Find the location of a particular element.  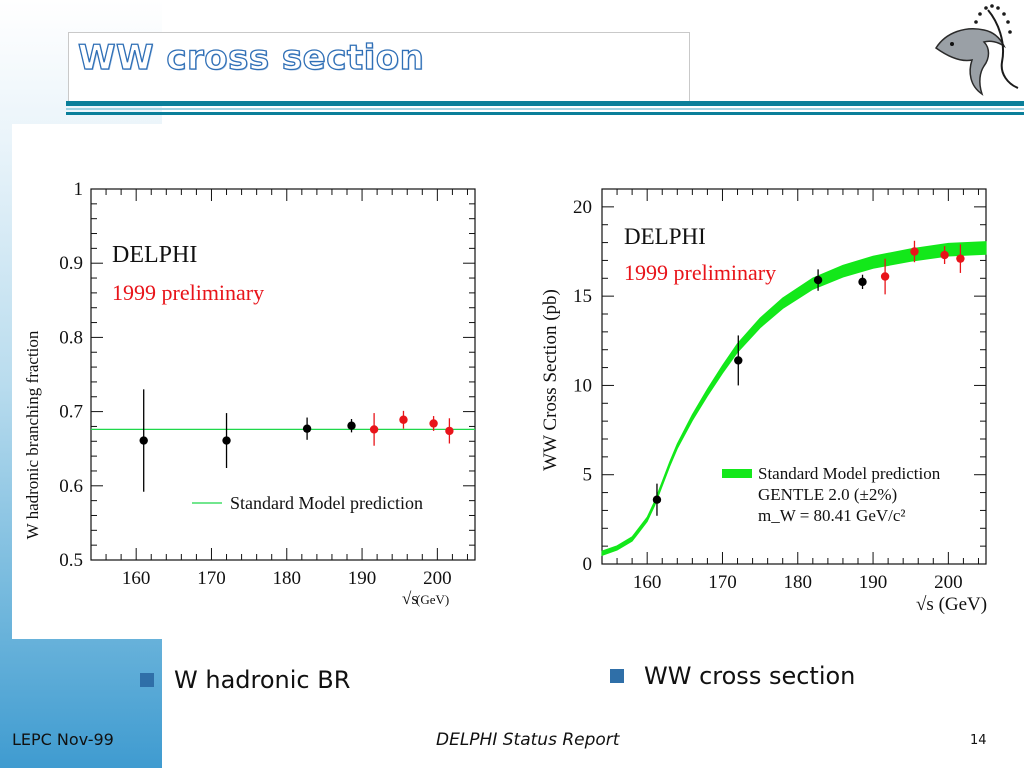

y-axis-label: W hadronic branching fraction is located at coordinates (32, 434).